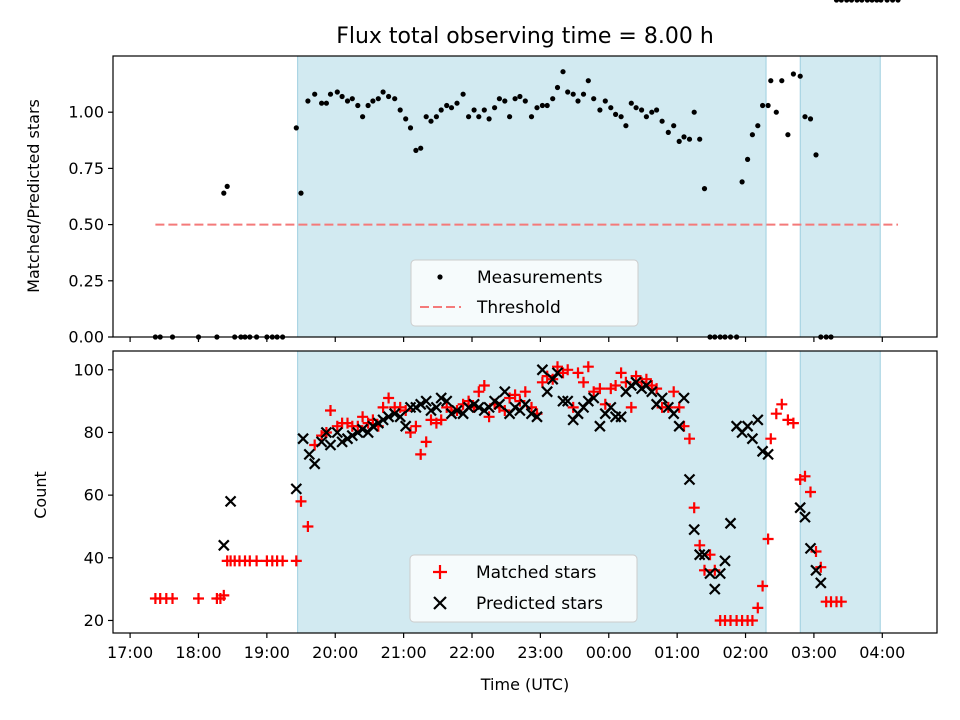  What do you see at coordinates (88, 369) in the screenshot?
I see `bottom-y-tick-label: 100` at bounding box center [88, 369].